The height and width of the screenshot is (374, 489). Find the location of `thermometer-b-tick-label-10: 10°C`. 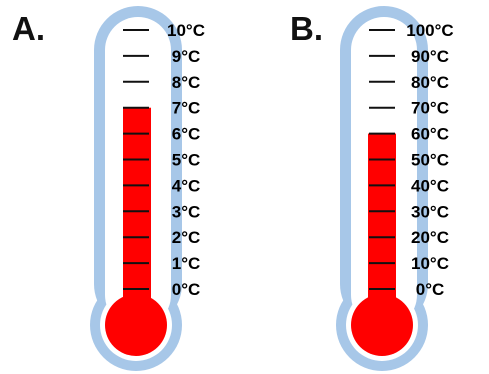

thermometer-b-tick-label-10: 10°C is located at coordinates (430, 263).